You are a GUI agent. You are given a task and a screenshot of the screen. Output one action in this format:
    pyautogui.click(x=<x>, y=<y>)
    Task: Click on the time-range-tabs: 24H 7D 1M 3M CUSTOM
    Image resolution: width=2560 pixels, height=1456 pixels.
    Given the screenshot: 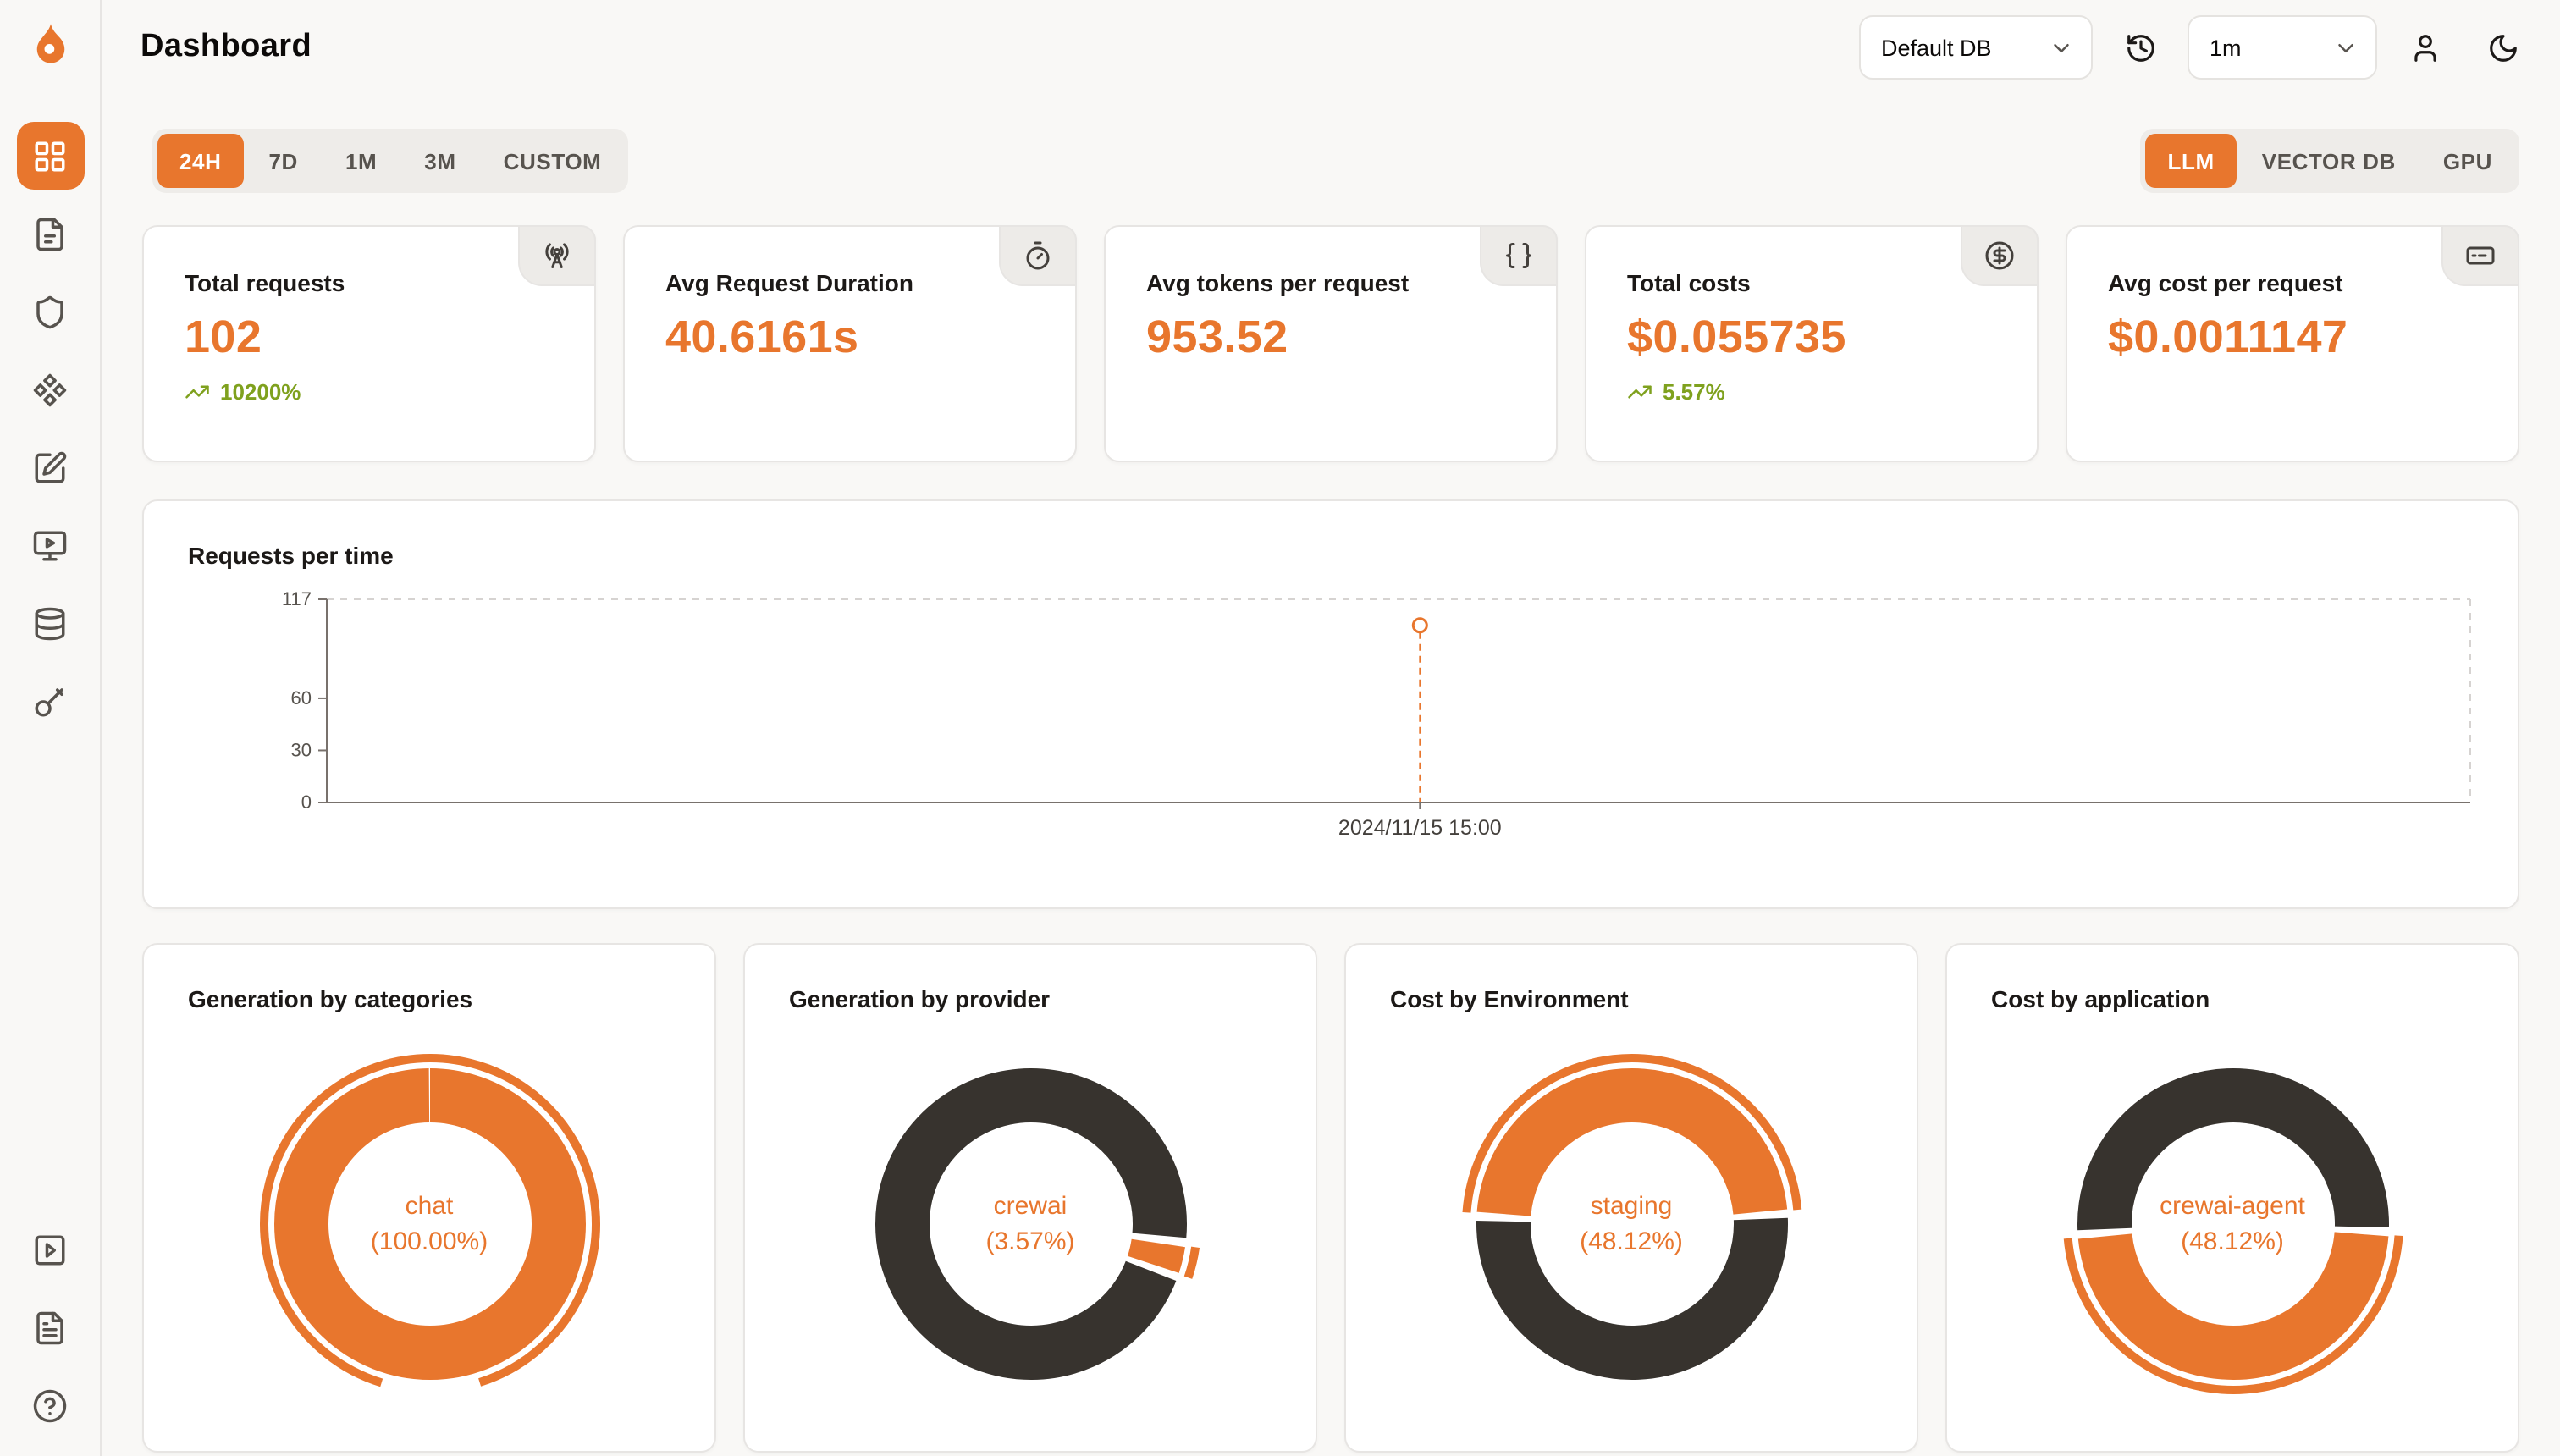 What is the action you would take?
    pyautogui.click(x=390, y=161)
    